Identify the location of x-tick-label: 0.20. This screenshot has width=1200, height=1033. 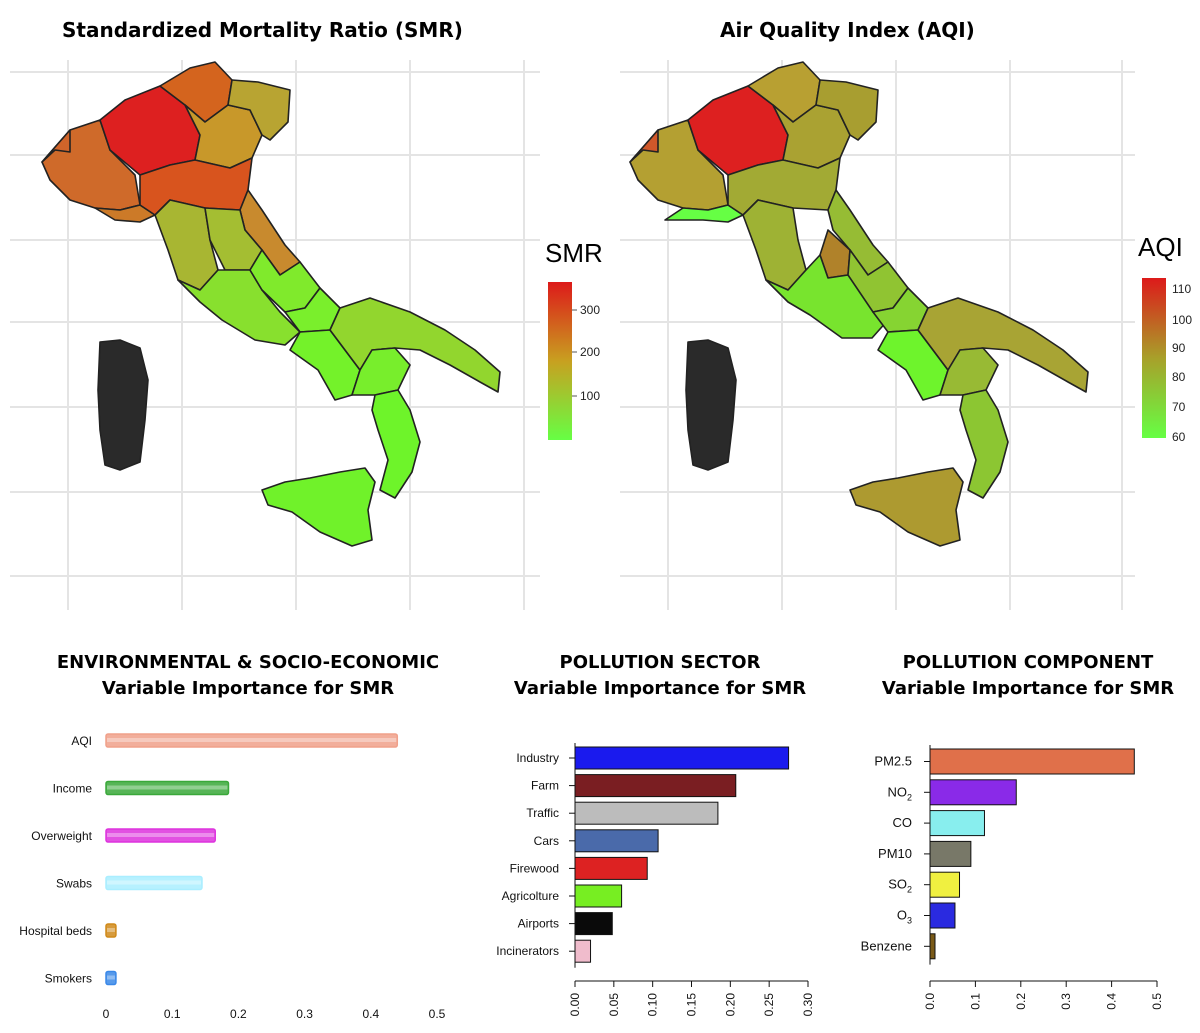
(730, 1005).